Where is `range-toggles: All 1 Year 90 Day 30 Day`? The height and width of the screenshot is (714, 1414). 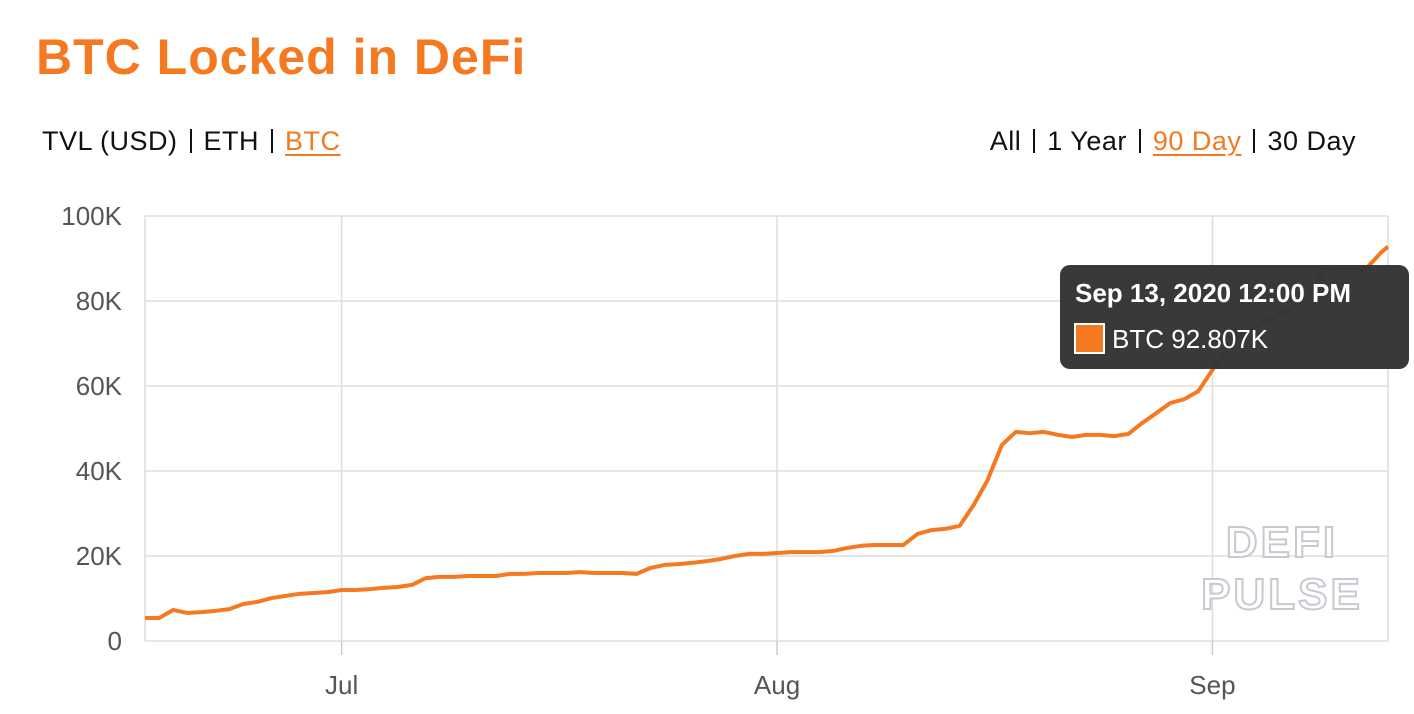 range-toggles: All 1 Year 90 Day 30 Day is located at coordinates (1173, 141).